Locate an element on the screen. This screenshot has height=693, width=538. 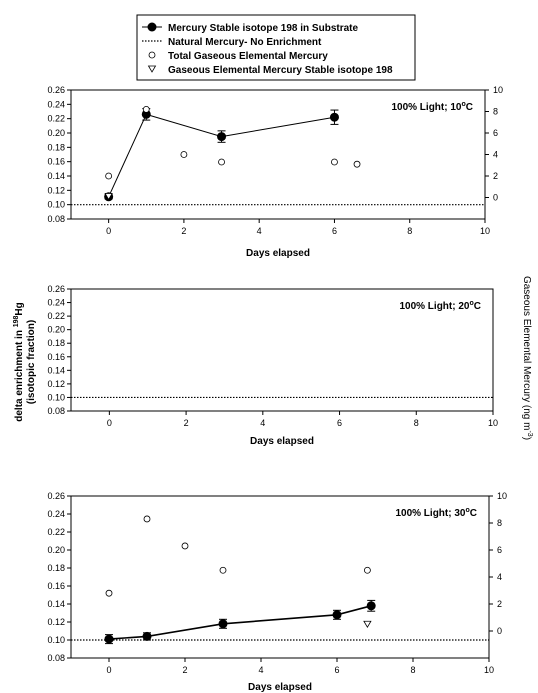
panel-note: 100% Light; 30oC is located at coordinates (436, 513).